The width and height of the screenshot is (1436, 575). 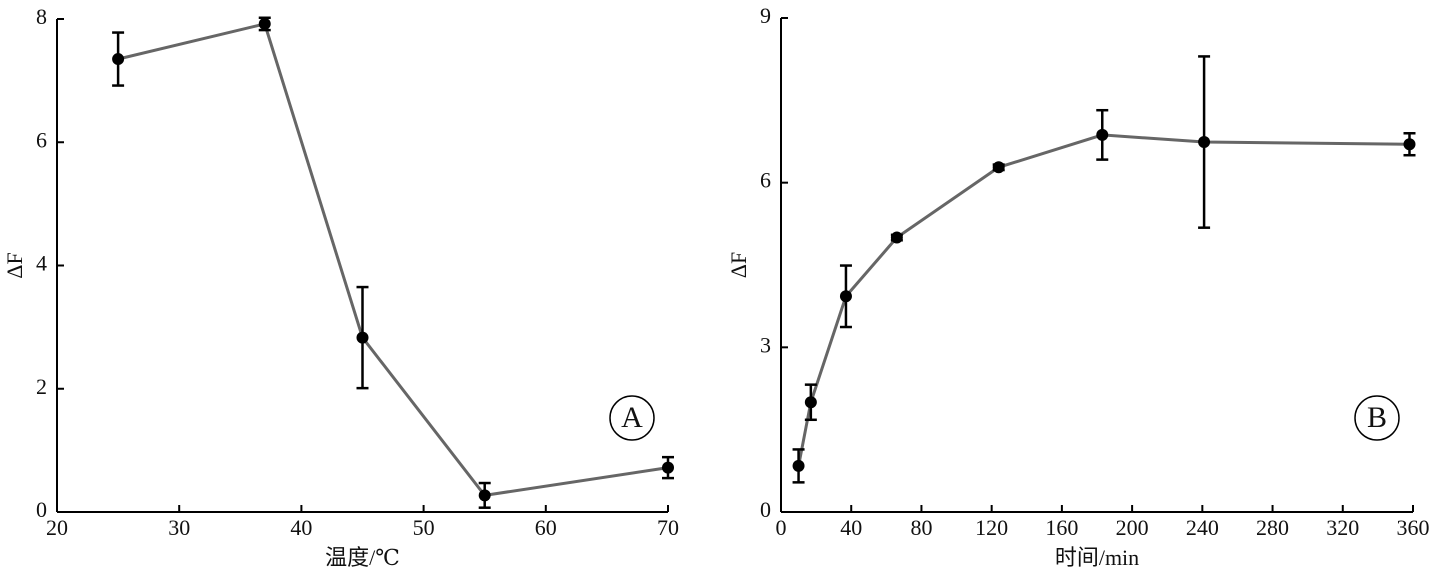 I want to click on y-tick-label: 9, so click(x=765, y=15).